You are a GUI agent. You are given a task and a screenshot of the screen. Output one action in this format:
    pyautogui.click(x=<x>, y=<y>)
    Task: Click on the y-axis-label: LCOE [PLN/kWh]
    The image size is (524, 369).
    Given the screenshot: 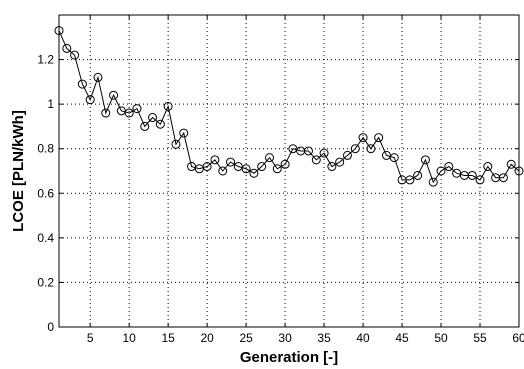 What is the action you would take?
    pyautogui.click(x=18, y=171)
    